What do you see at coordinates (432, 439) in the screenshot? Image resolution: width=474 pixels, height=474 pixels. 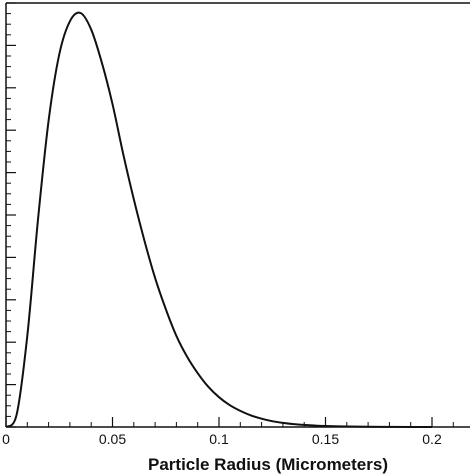 I see `x-tick-label: 0.2` at bounding box center [432, 439].